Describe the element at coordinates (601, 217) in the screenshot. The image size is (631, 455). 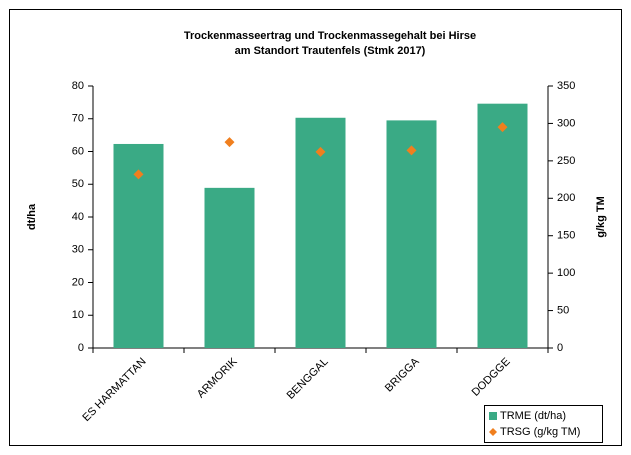
I see `y2-axis-label: g/kg TM` at that location.